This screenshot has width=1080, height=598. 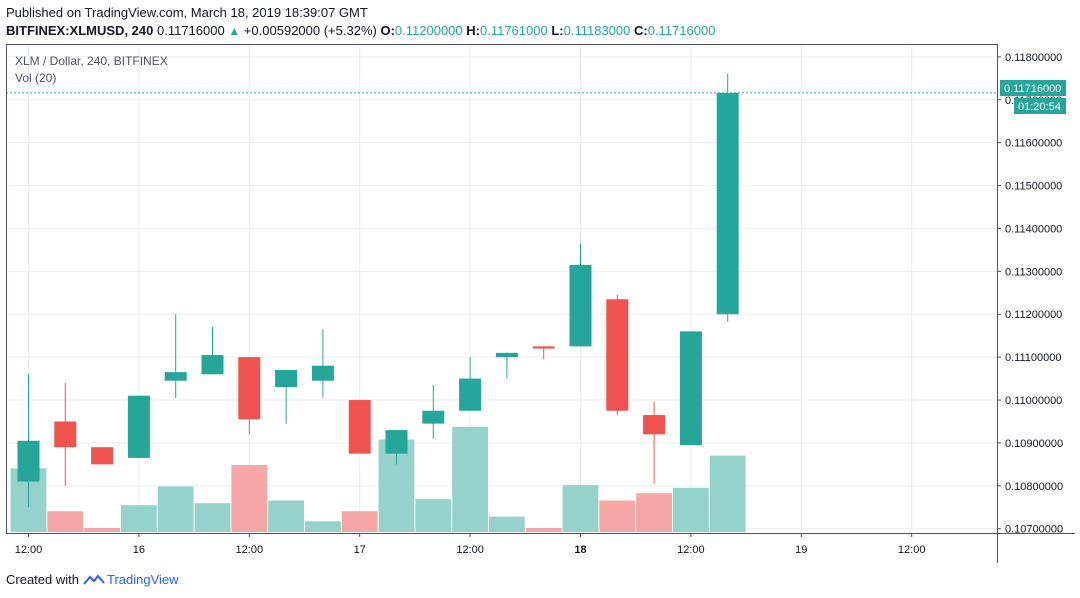 I want to click on low-value: 0.11183000, so click(x=597, y=30).